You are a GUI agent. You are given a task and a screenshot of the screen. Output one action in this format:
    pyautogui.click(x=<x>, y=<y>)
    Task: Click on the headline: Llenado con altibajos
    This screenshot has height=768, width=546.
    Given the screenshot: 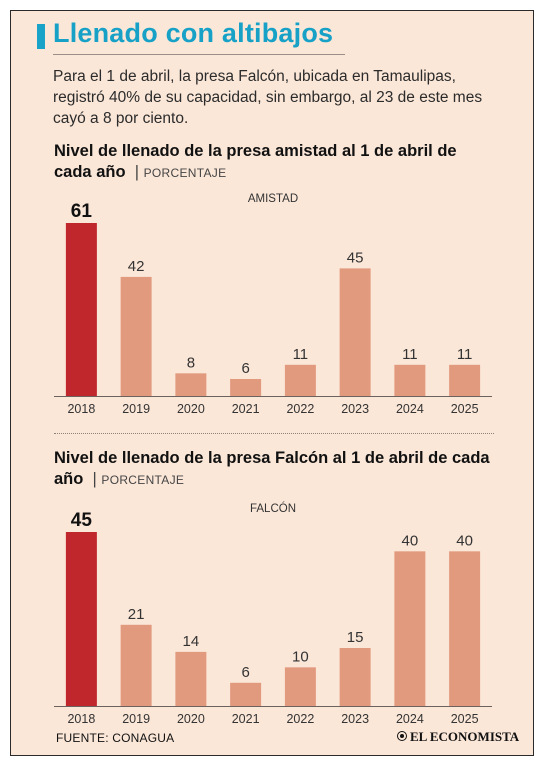 What is the action you would take?
    pyautogui.click(x=193, y=33)
    